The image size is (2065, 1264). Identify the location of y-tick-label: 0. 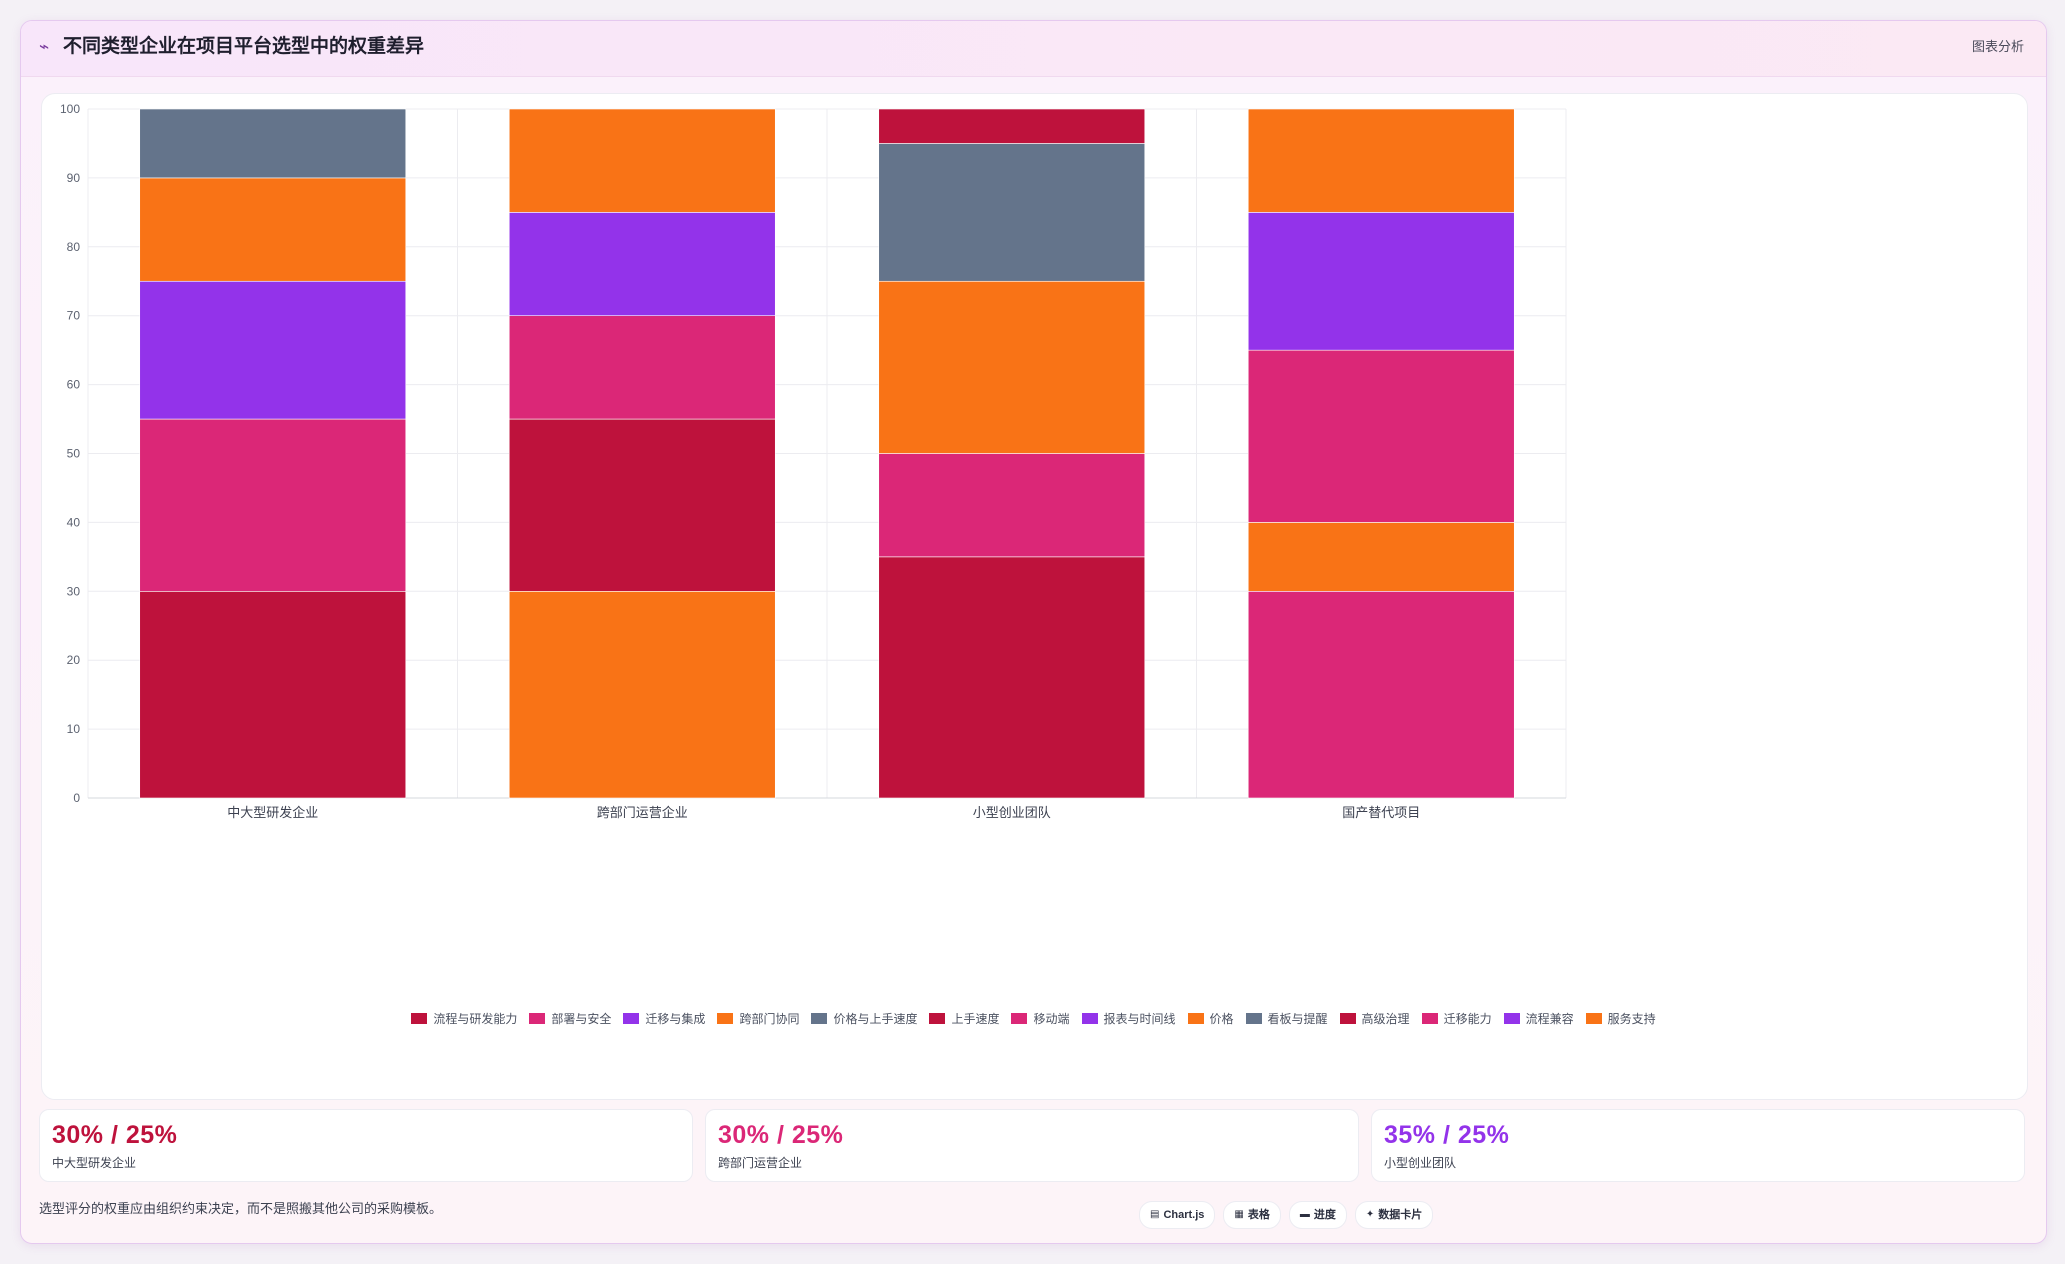
(76, 798).